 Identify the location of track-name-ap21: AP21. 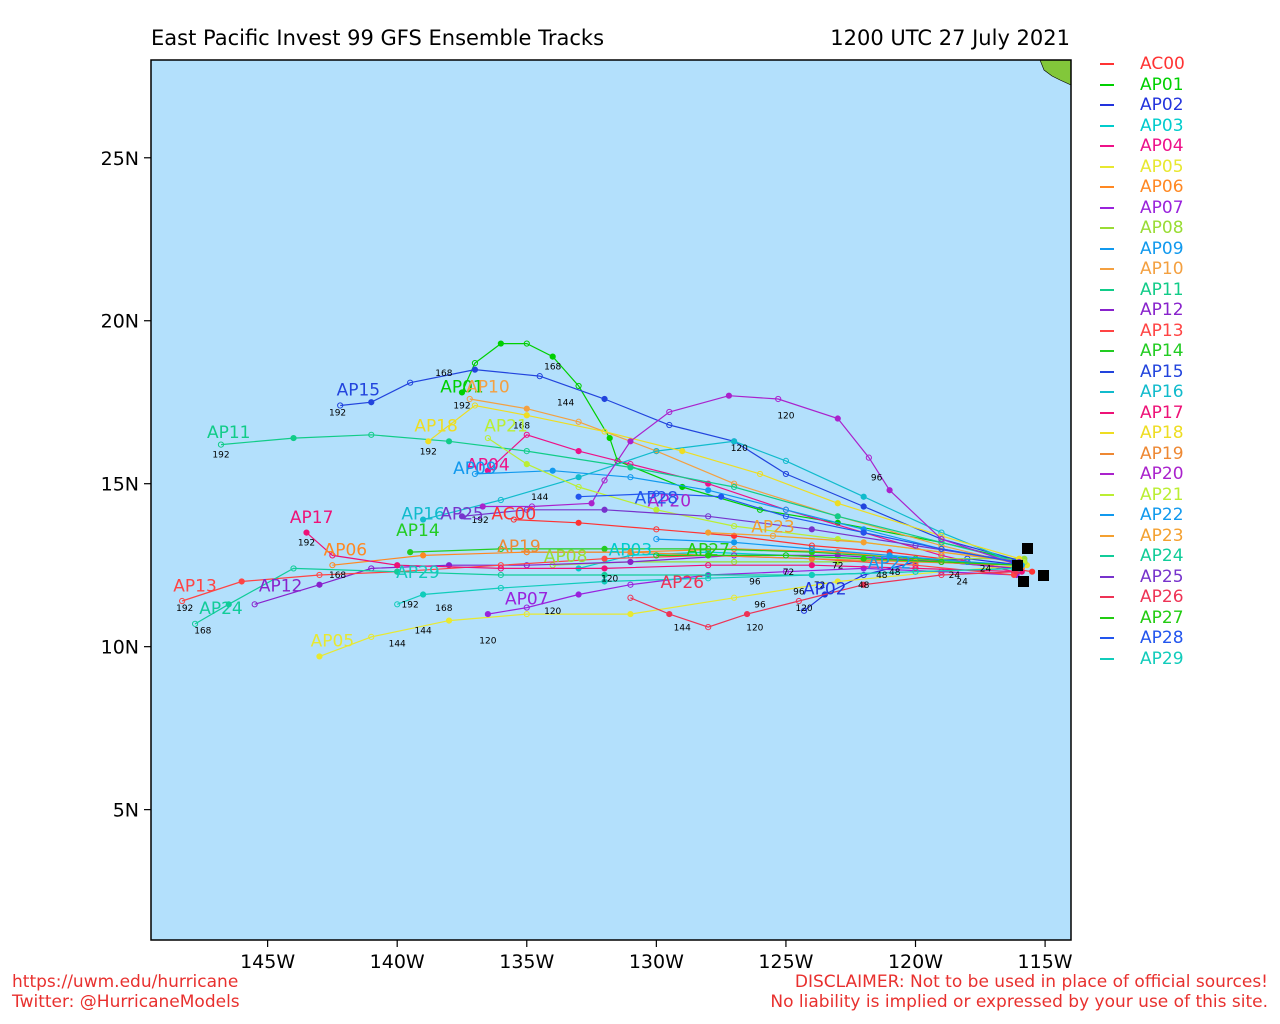
(506, 427).